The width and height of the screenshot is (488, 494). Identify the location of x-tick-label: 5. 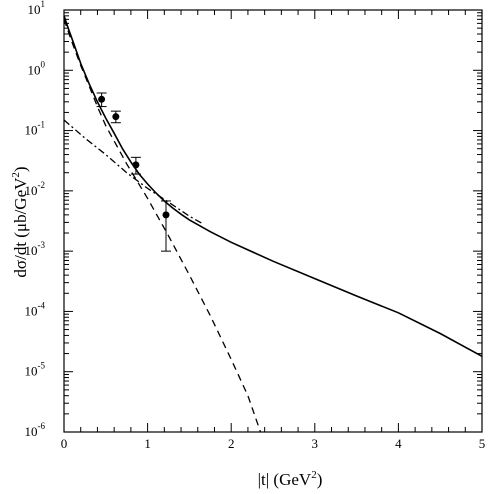
(482, 443).